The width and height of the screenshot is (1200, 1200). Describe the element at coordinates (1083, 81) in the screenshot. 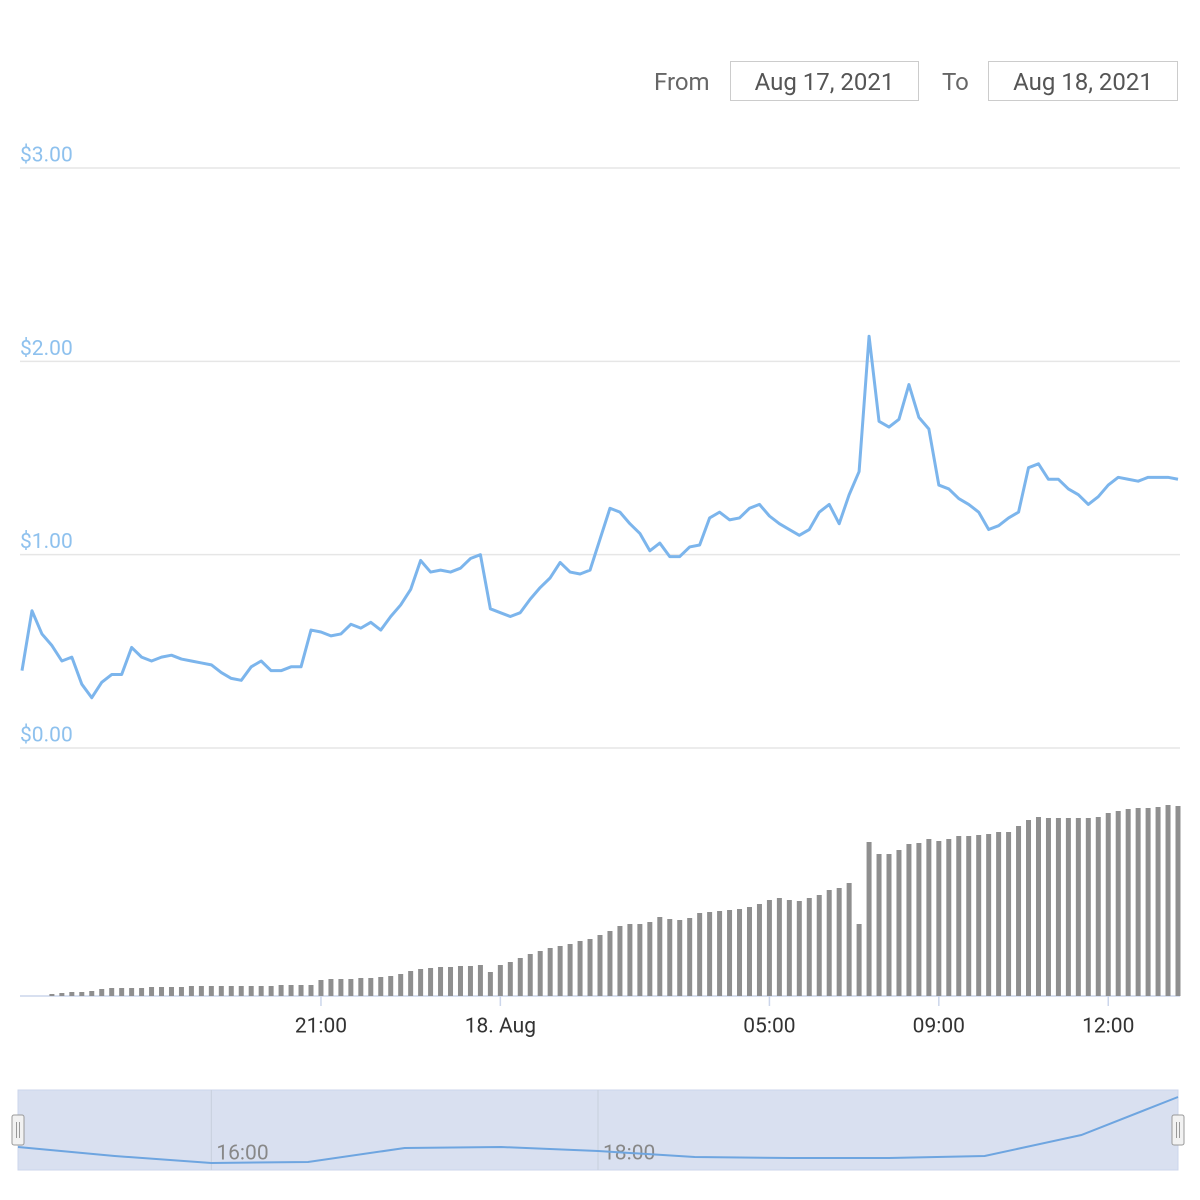

I see `to-input: Aug 18, 2021` at that location.